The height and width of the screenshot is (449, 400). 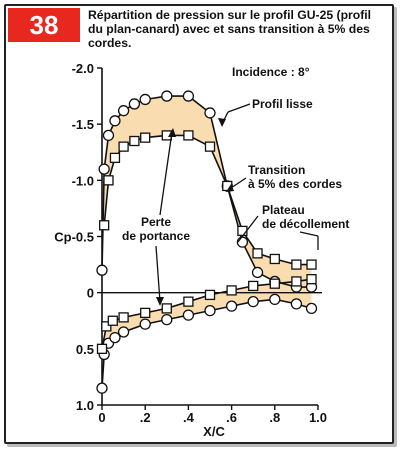 I want to click on loss-region-lower, so click(x=207, y=334).